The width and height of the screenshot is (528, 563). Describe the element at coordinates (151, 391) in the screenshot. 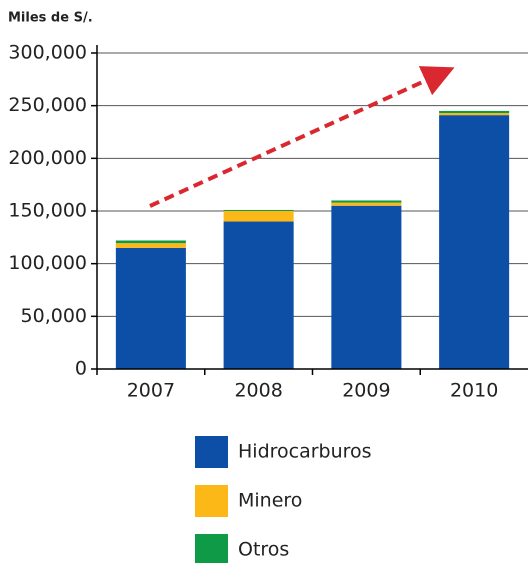

I see `x-tick-label: 2007` at that location.